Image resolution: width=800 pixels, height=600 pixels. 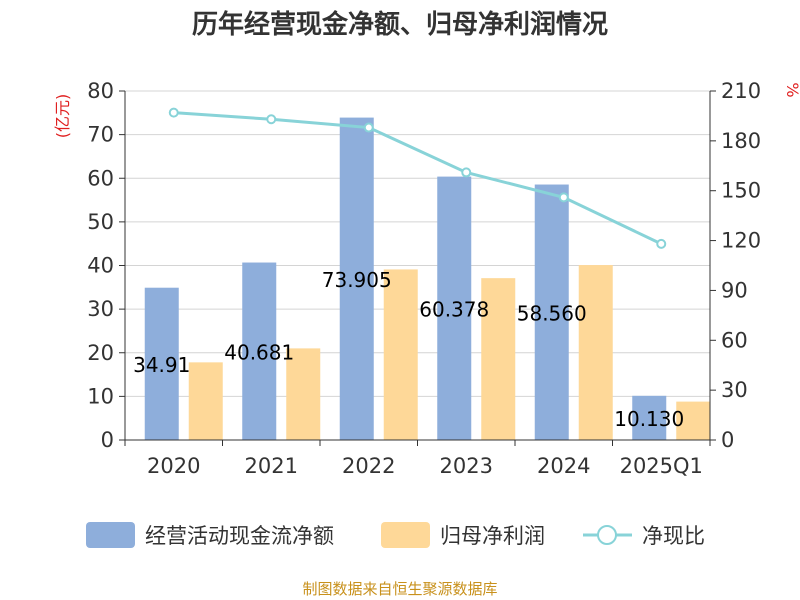 What do you see at coordinates (399, 589) in the screenshot?
I see `source-note: 制图数据来自恒生聚源数据库` at bounding box center [399, 589].